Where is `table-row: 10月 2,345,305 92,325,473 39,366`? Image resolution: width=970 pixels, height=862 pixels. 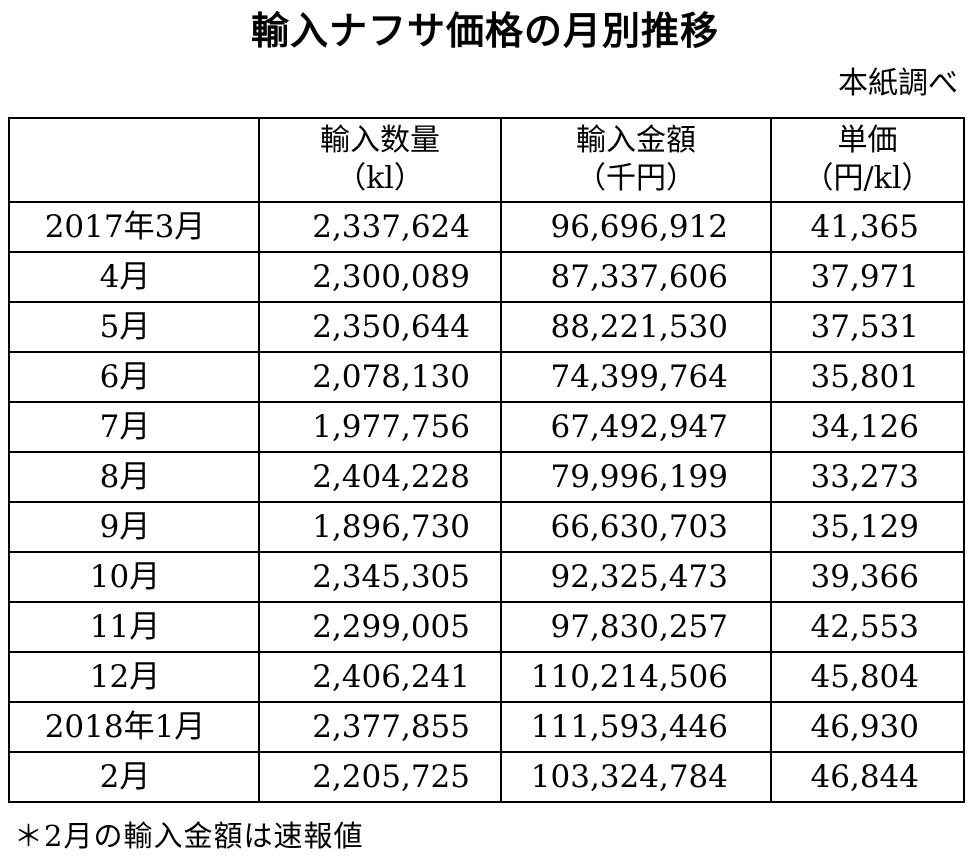
table-row: 10月 2,345,305 92,325,473 39,366 is located at coordinates (486, 577).